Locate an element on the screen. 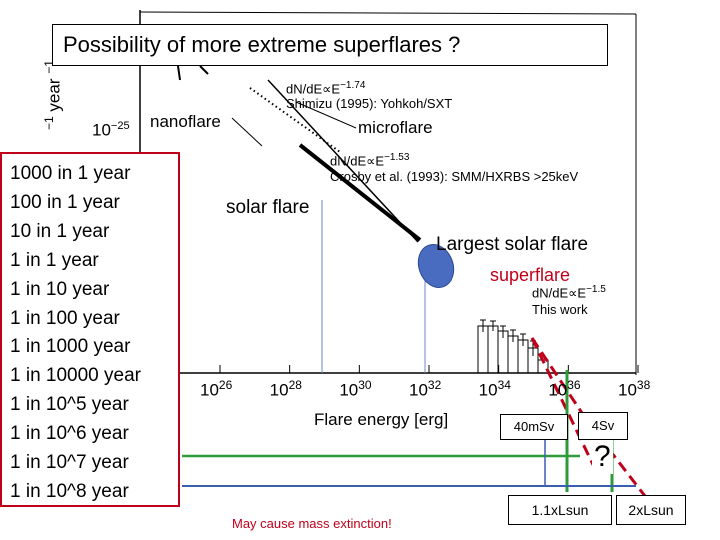 The image size is (720, 540). question-mark: ? is located at coordinates (602, 457).